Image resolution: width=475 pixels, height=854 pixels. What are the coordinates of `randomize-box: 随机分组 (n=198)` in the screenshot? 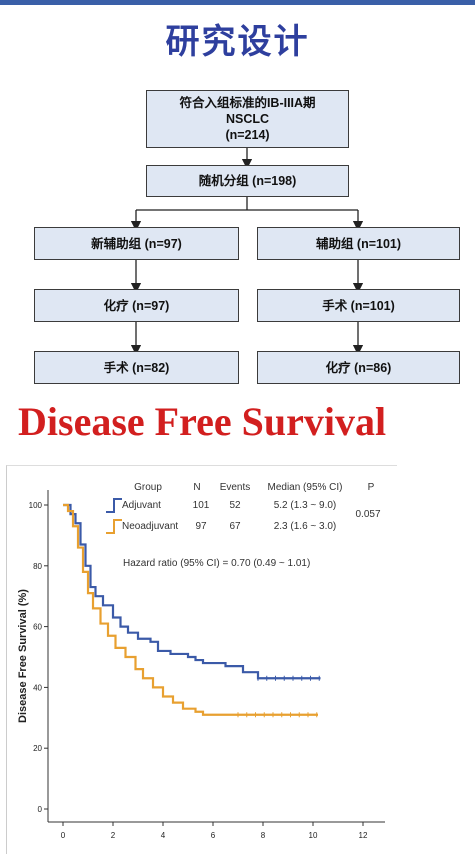 It's located at (247, 181).